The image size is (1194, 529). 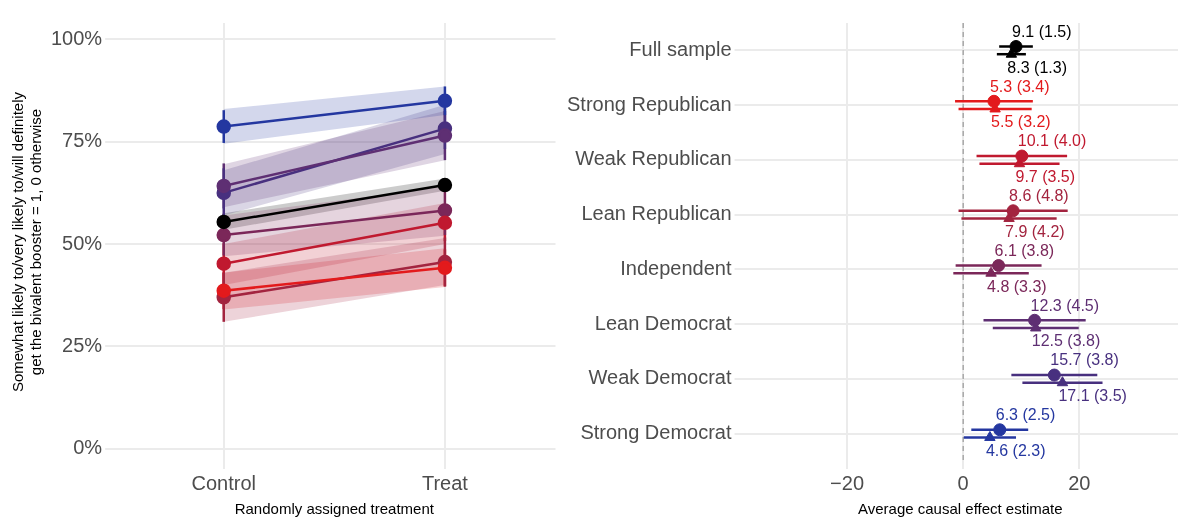 I want to click on y-tick-label: Lean Democrat, so click(x=663, y=322).